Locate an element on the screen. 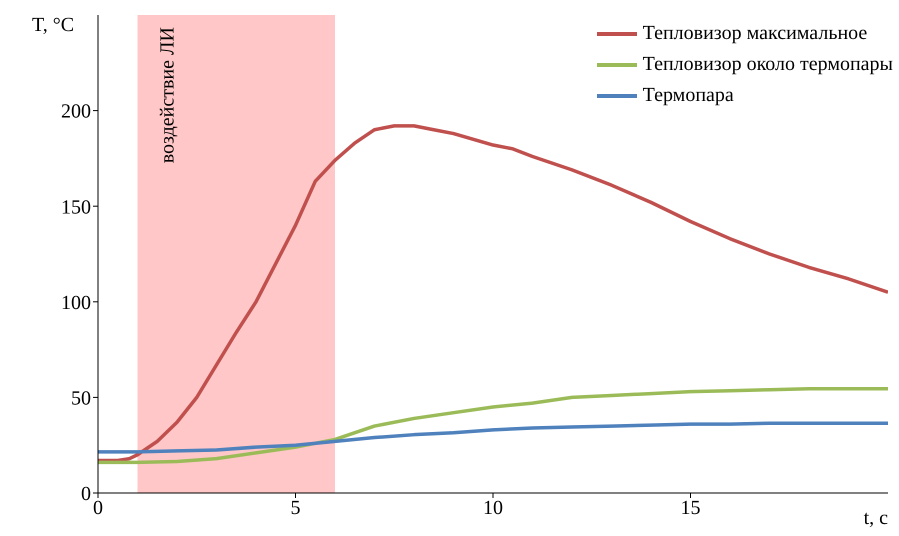  x-axis-title: t, с is located at coordinates (876, 518).